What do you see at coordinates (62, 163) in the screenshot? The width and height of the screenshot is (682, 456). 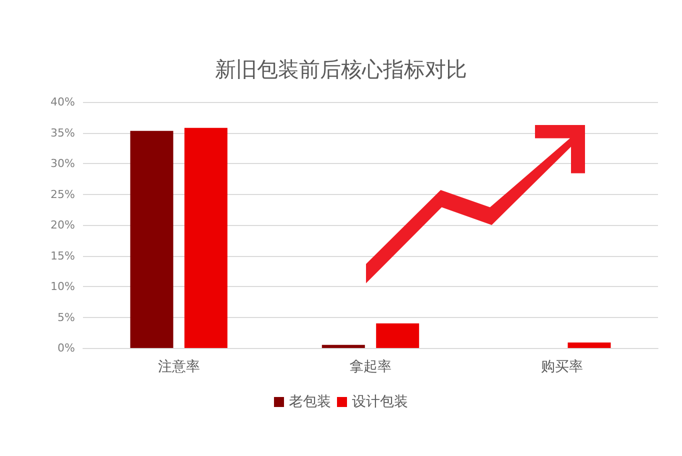 I see `y-tick-label: 30%` at bounding box center [62, 163].